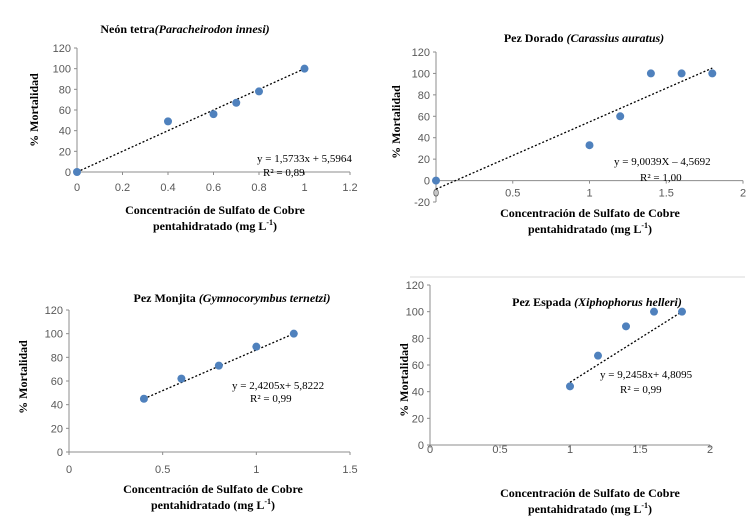  I want to click on r-squared-label: R² = 0,99, so click(271, 399).